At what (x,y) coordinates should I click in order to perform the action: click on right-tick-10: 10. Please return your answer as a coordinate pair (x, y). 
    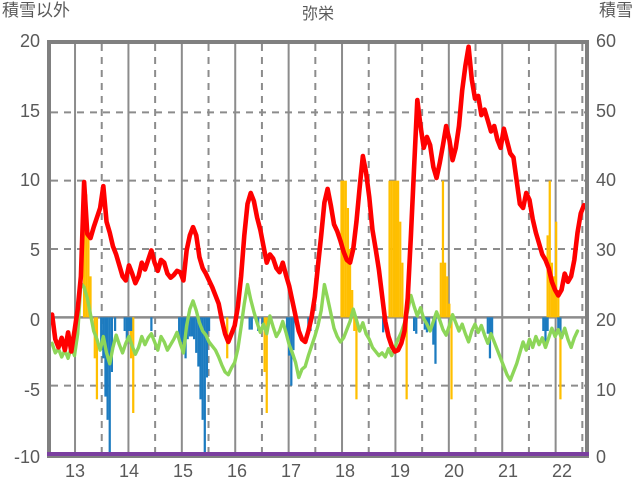
    Looking at the image, I should click on (606, 390).